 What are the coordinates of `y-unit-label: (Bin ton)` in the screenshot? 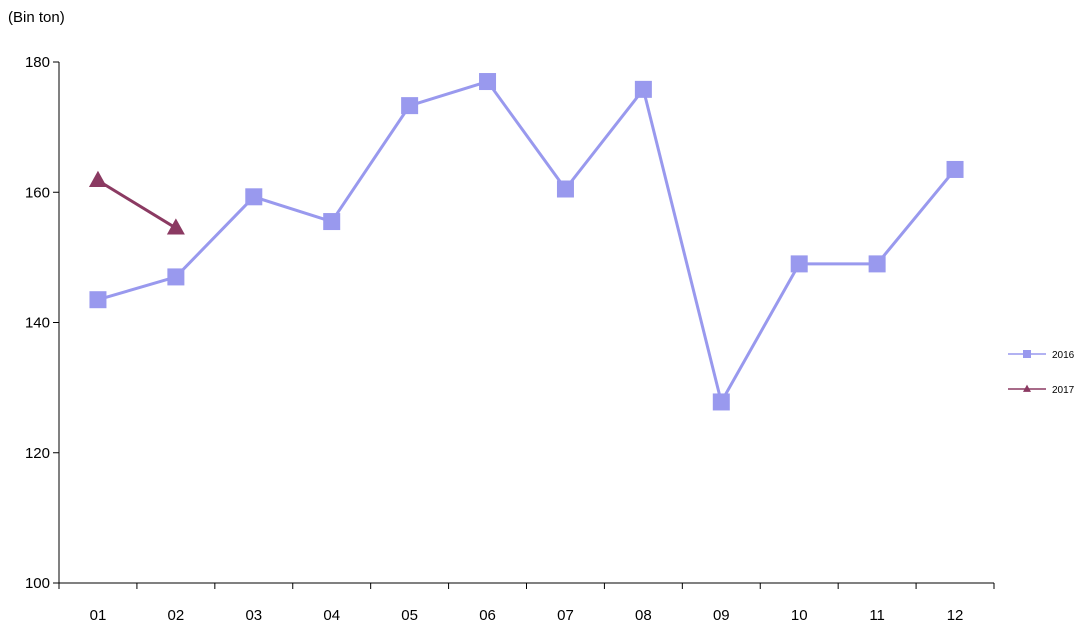 It's located at (36, 17).